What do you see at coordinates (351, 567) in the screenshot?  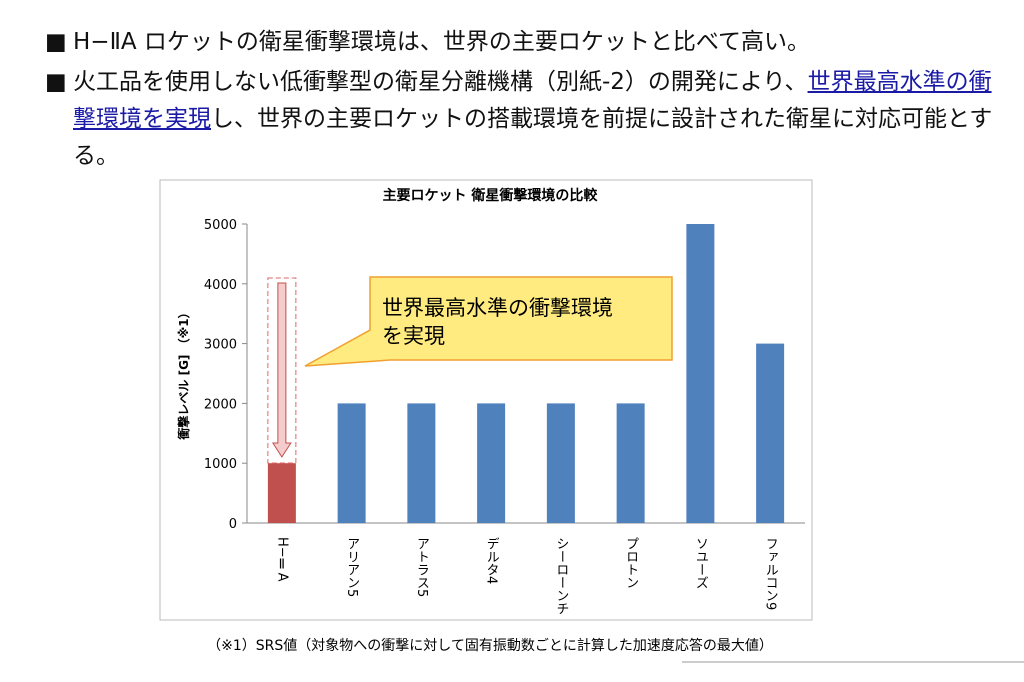 I see `x-tick-label: アリアン5` at bounding box center [351, 567].